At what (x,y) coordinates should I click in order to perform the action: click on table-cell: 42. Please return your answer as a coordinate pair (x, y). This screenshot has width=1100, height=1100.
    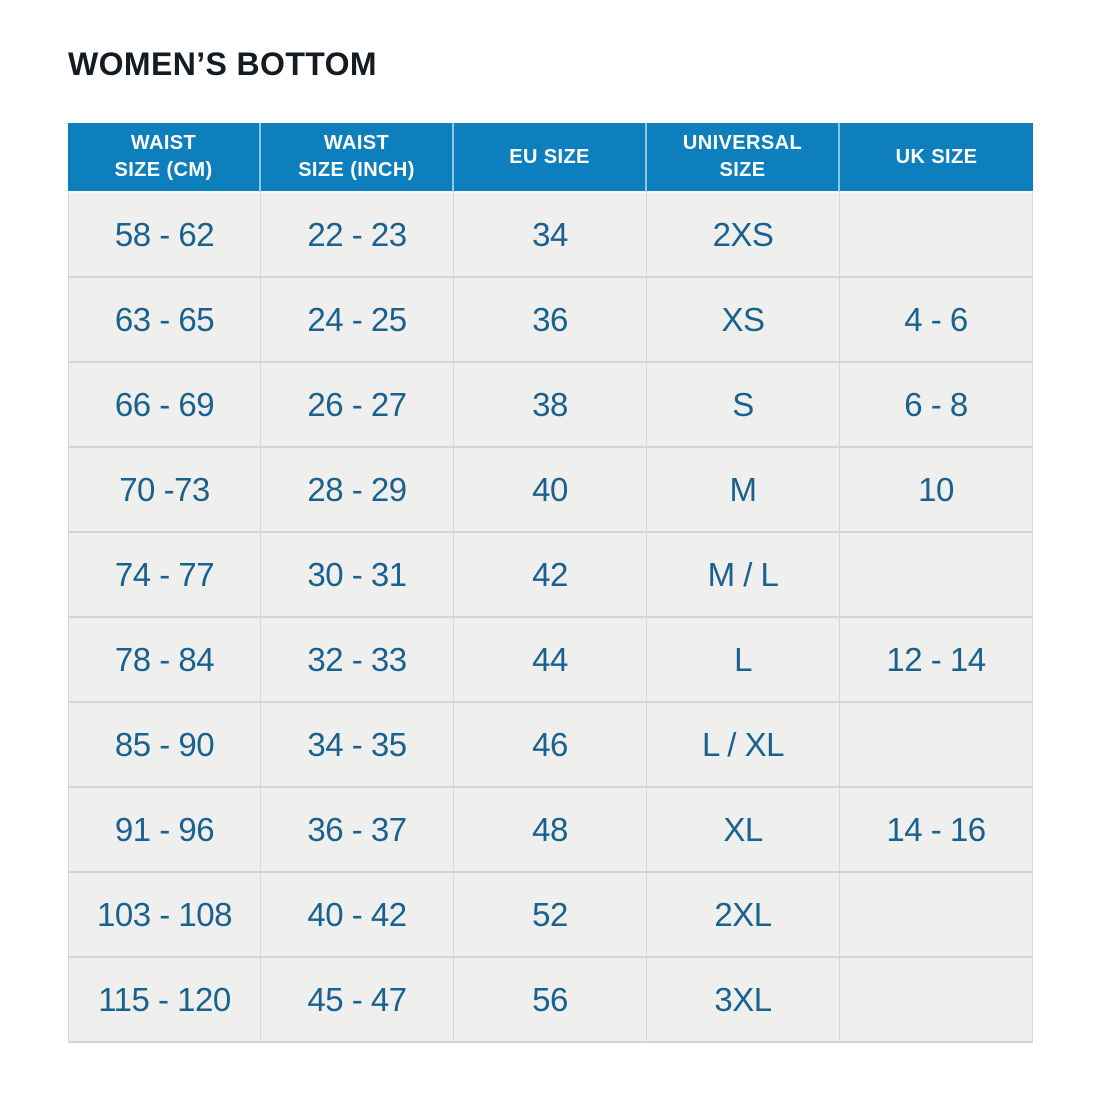
    Looking at the image, I should click on (550, 575).